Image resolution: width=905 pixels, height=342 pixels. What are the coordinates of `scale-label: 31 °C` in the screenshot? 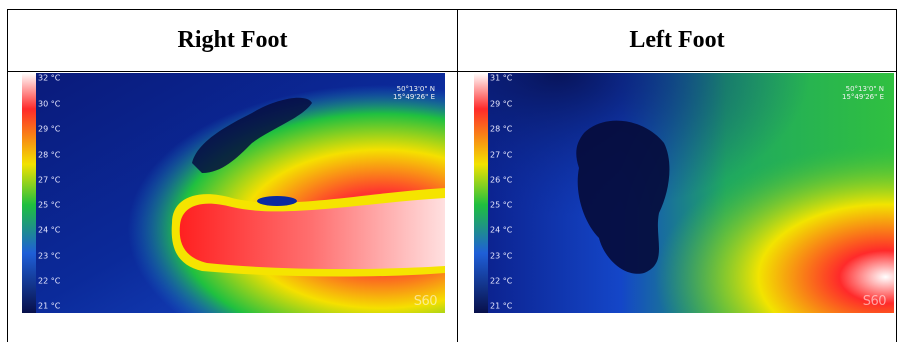 It's located at (501, 78).